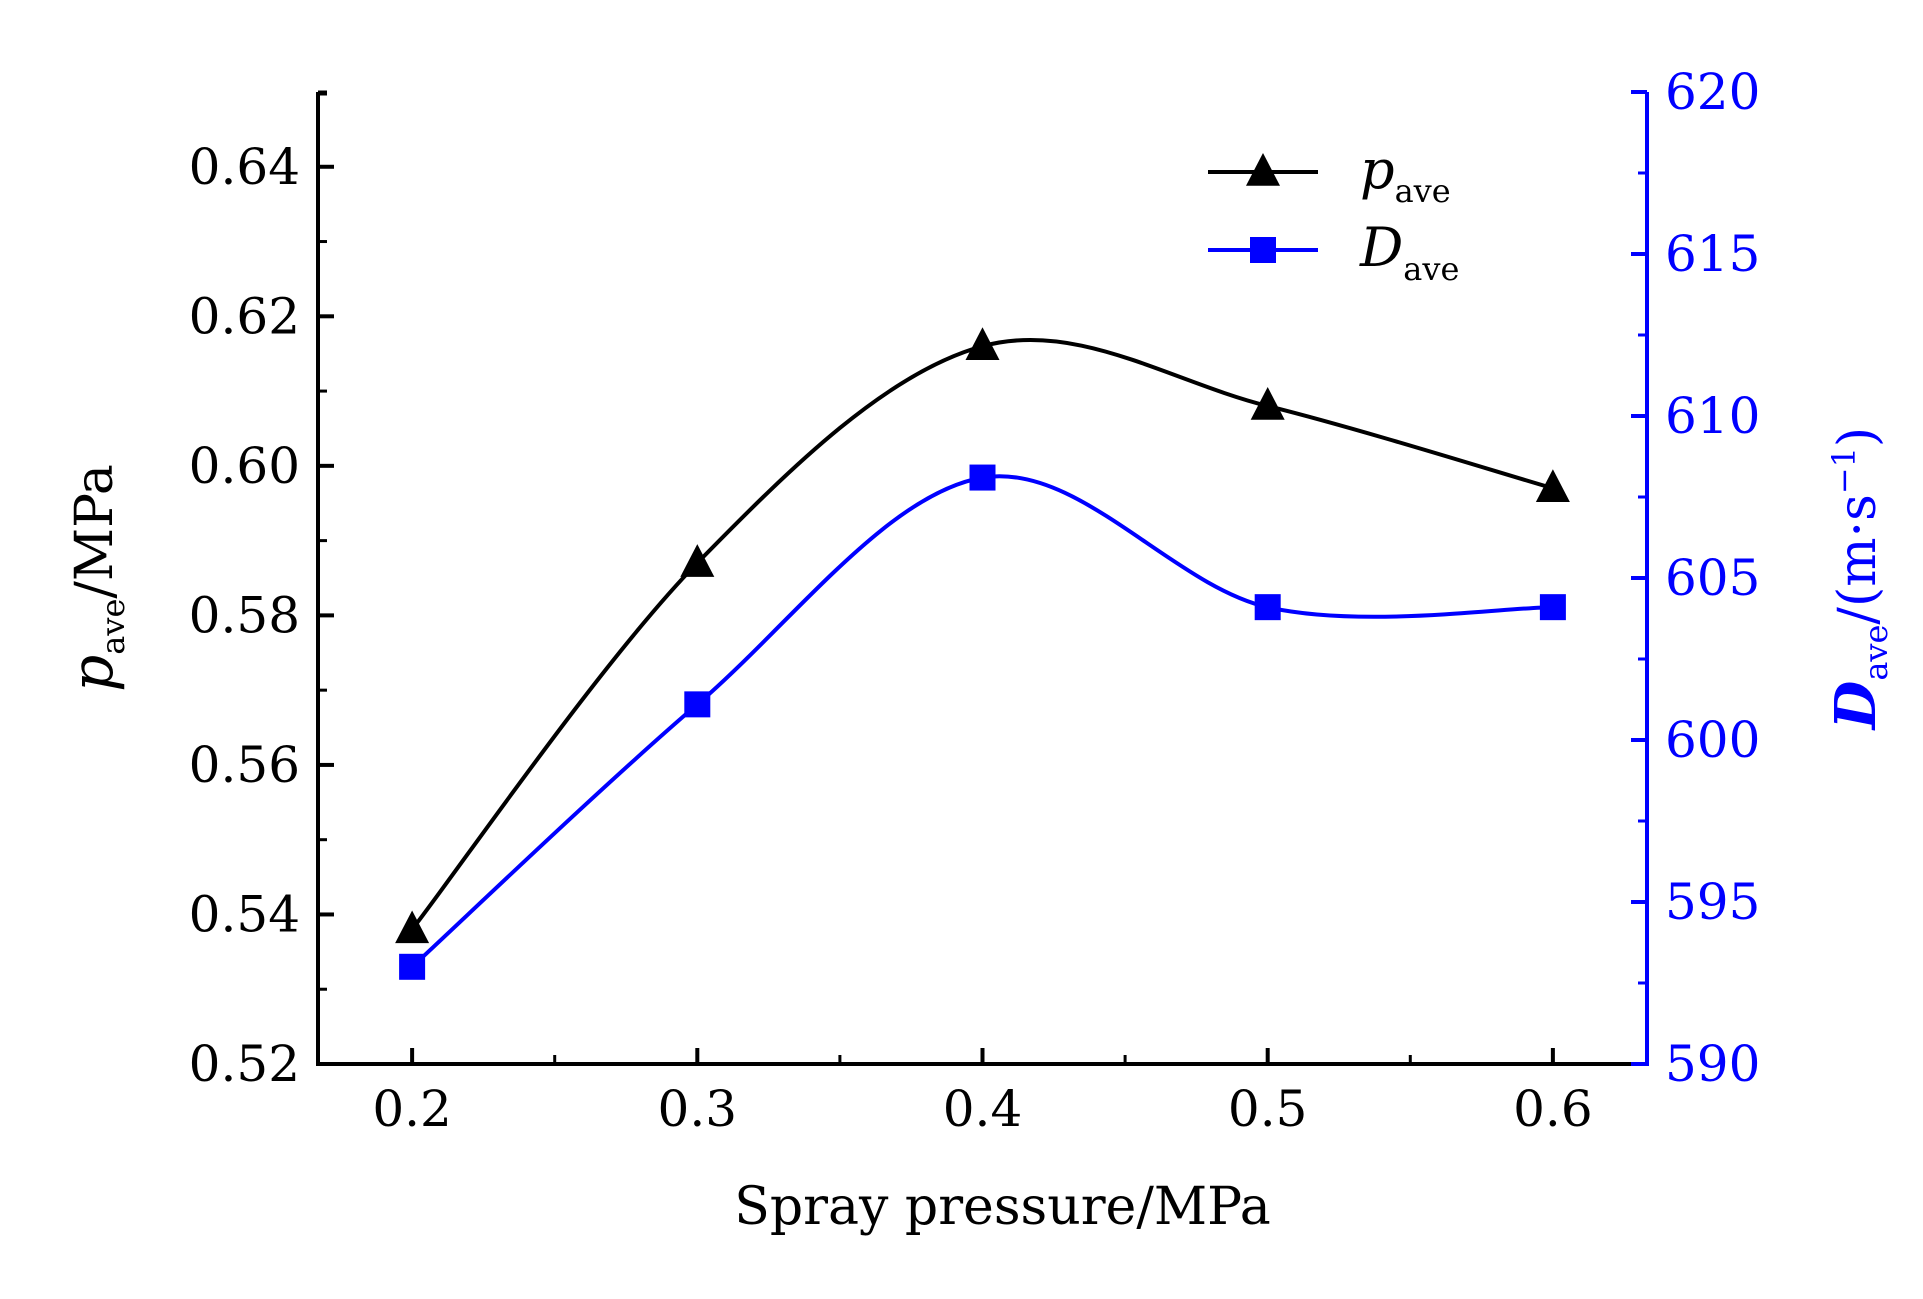  Describe the element at coordinates (983, 1109) in the screenshot. I see `x-tick-label: 0.4` at that location.